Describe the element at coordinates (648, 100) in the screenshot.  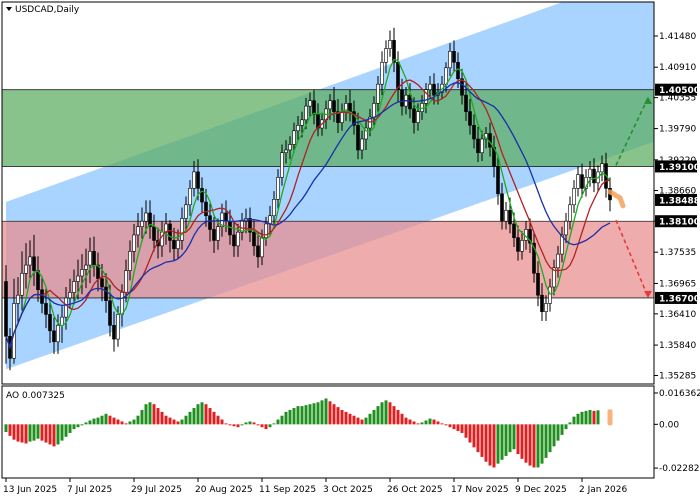
I see `bullish-arrow-head` at that location.